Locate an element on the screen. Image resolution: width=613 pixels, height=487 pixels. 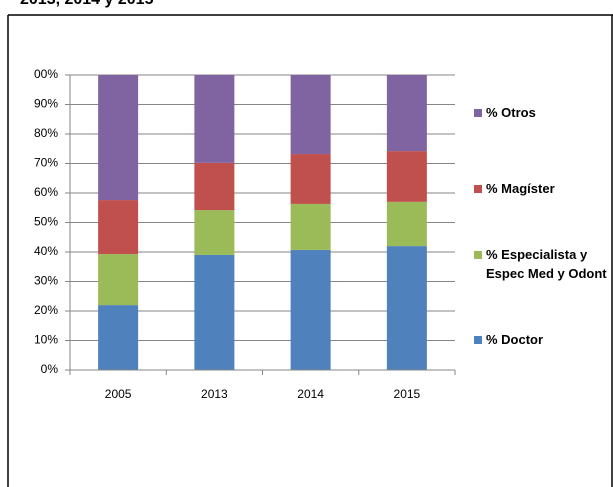
legend-label: % Magíster is located at coordinates (520, 188).